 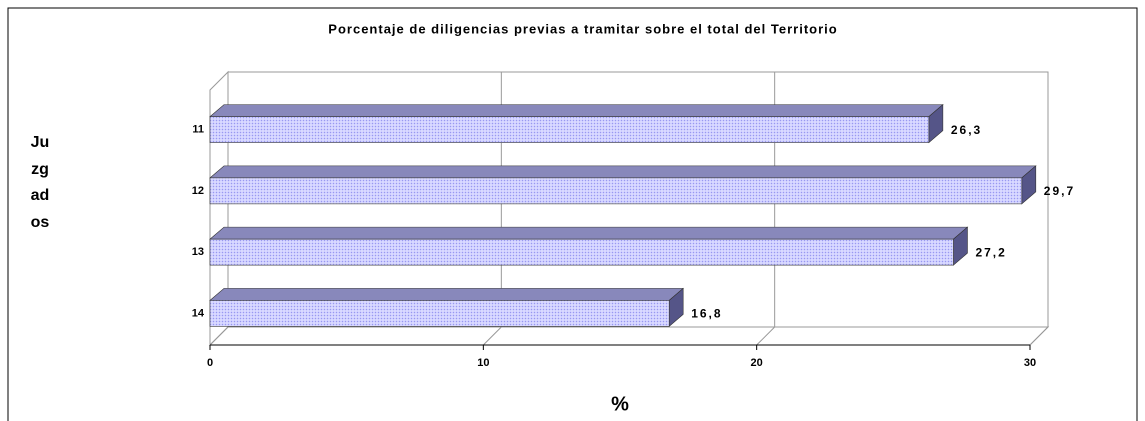 What do you see at coordinates (198, 130) in the screenshot?
I see `y-tick-label: 11` at bounding box center [198, 130].